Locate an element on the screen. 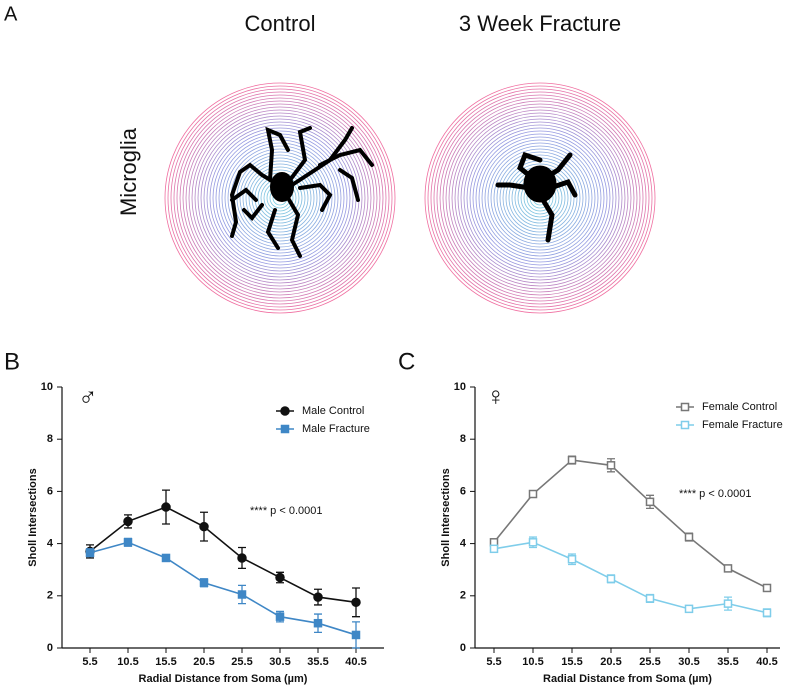 This screenshot has height=687, width=787. microglia-control is located at coordinates (301, 192).